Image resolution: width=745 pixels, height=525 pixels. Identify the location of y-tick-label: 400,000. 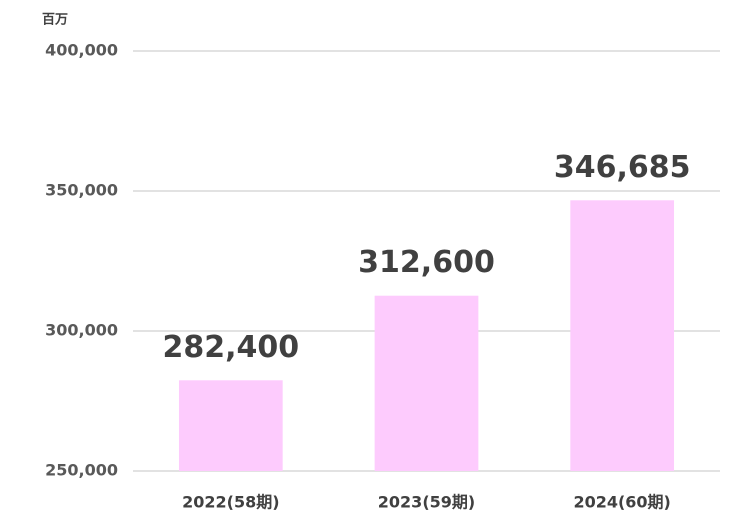
(81, 50).